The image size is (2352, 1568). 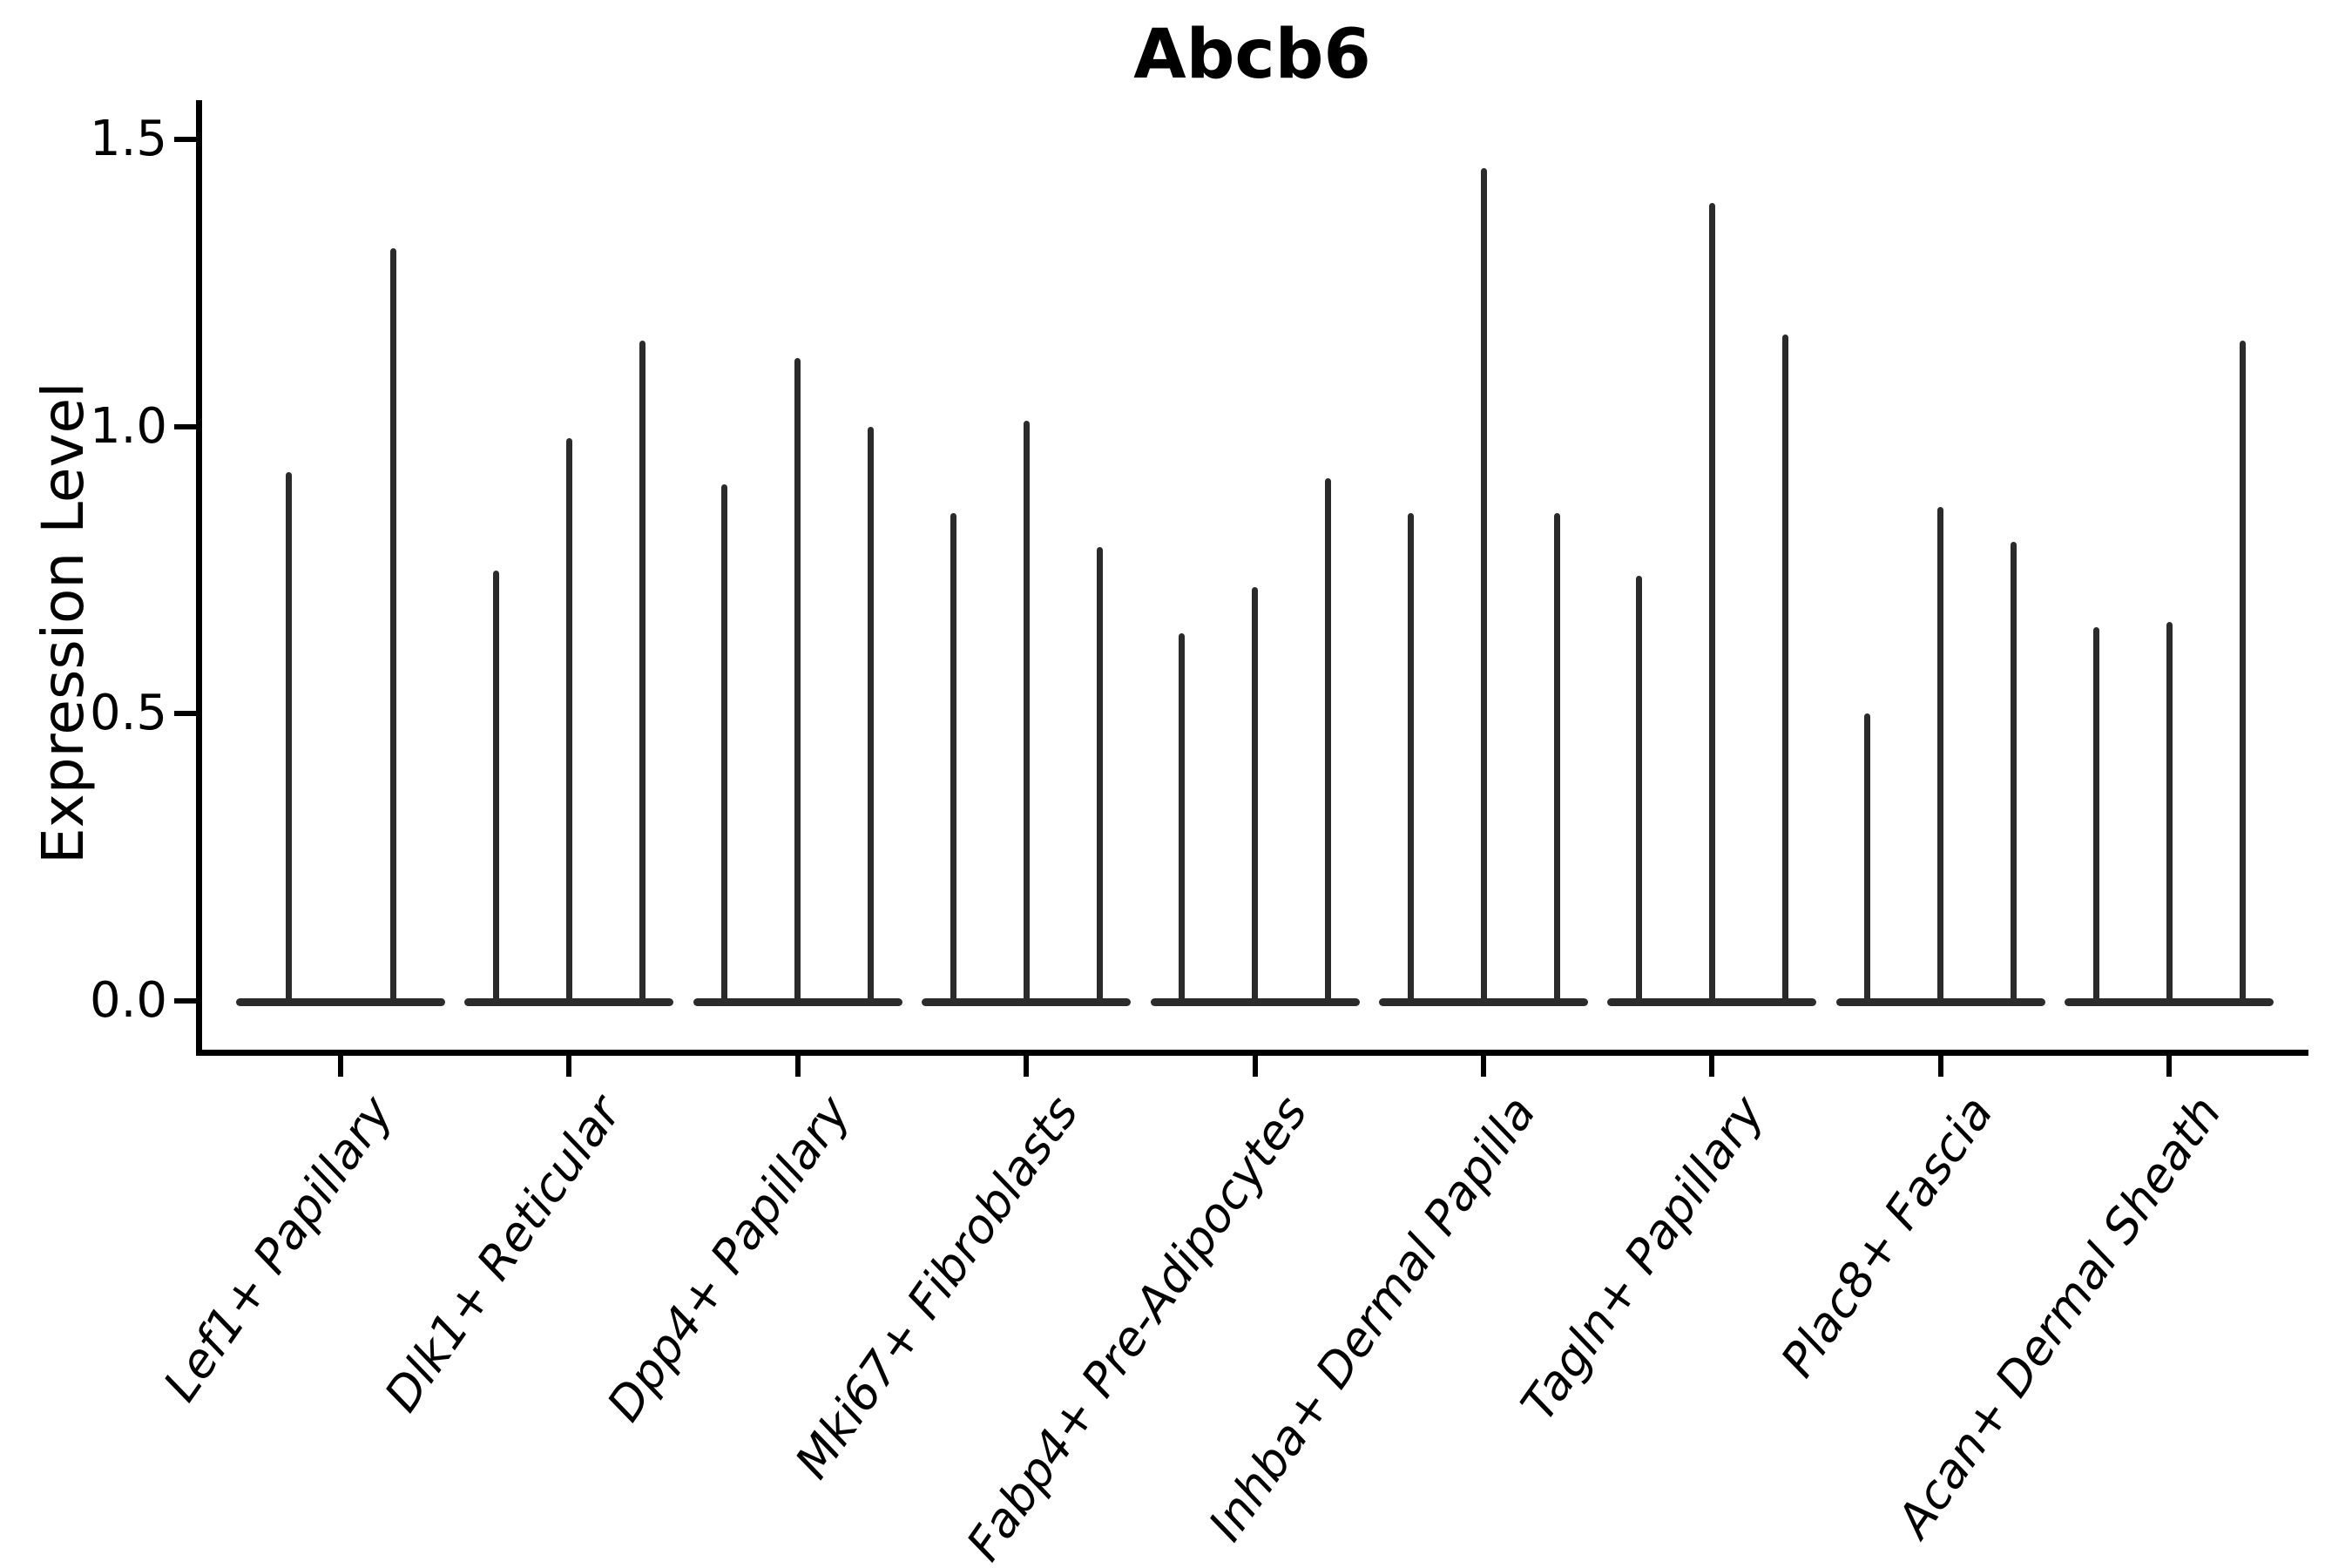 I want to click on x-category-label: Dpp4+ Papillary, so click(x=728, y=1258).